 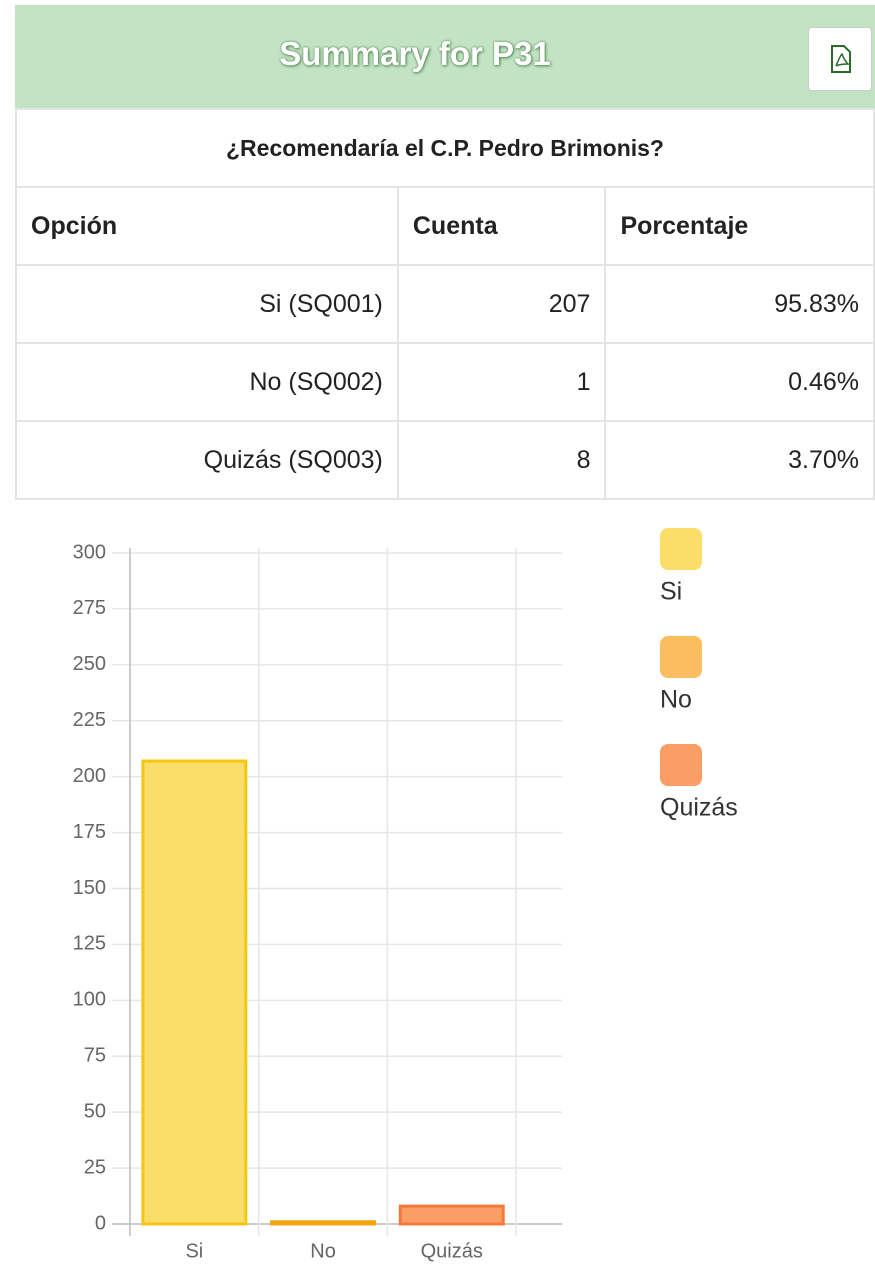 I want to click on y-tick-label: 200, so click(x=89, y=776).